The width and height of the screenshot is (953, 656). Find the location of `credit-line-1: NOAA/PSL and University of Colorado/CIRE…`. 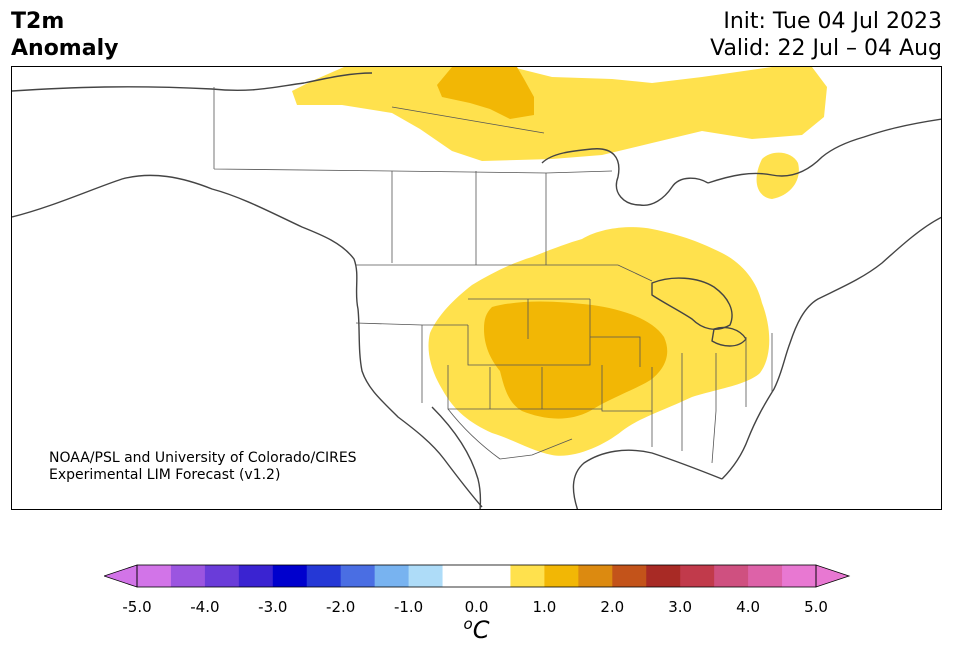

credit-line-1: NOAA/PSL and University of Colorado/CIRE… is located at coordinates (203, 458).